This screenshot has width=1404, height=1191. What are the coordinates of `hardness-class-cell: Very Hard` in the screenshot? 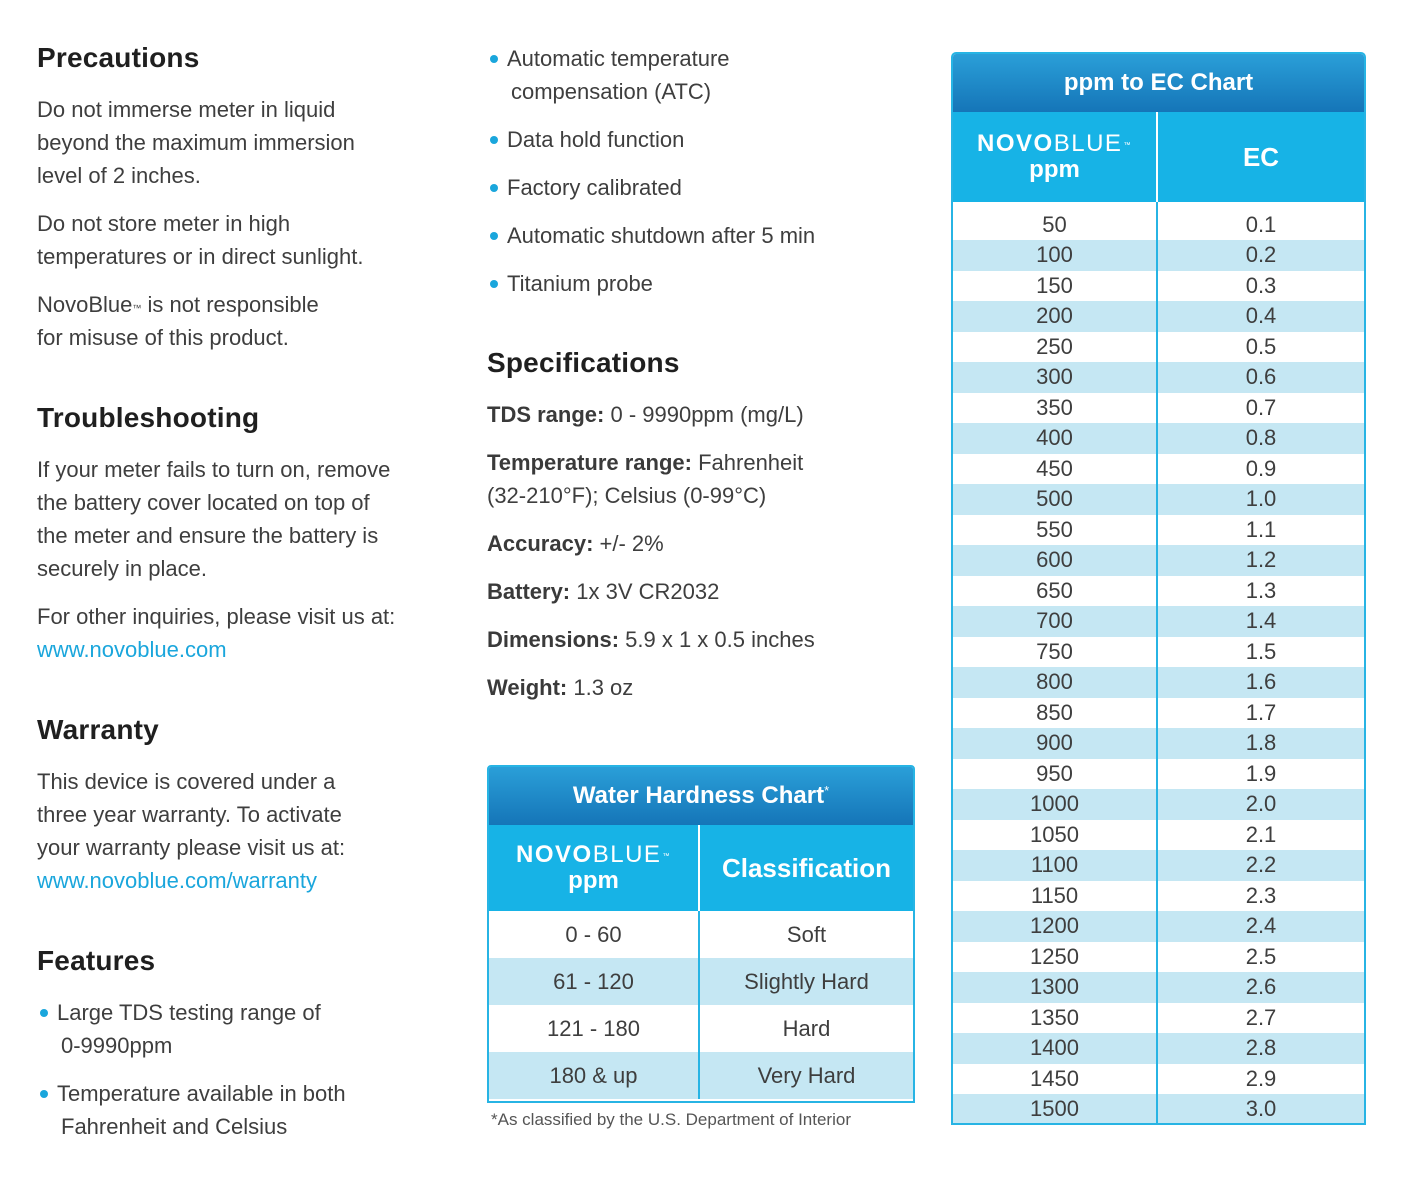 It's located at (806, 1075).